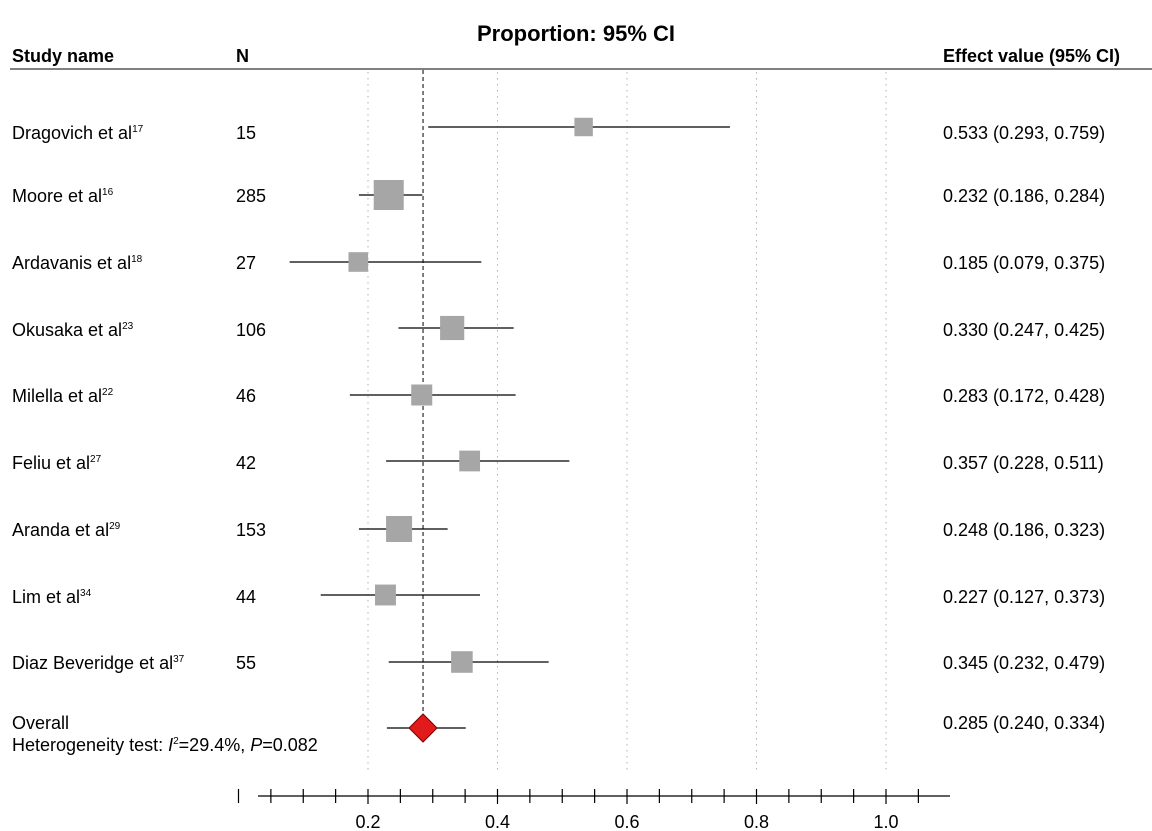  What do you see at coordinates (86, 593) in the screenshot?
I see `study-reference: 34` at bounding box center [86, 593].